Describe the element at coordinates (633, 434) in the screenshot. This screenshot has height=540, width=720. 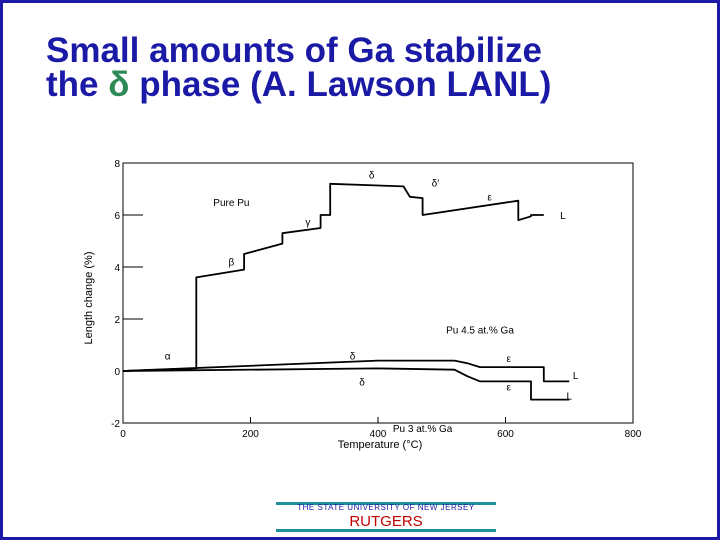
I see `x-tick-label: 800` at that location.